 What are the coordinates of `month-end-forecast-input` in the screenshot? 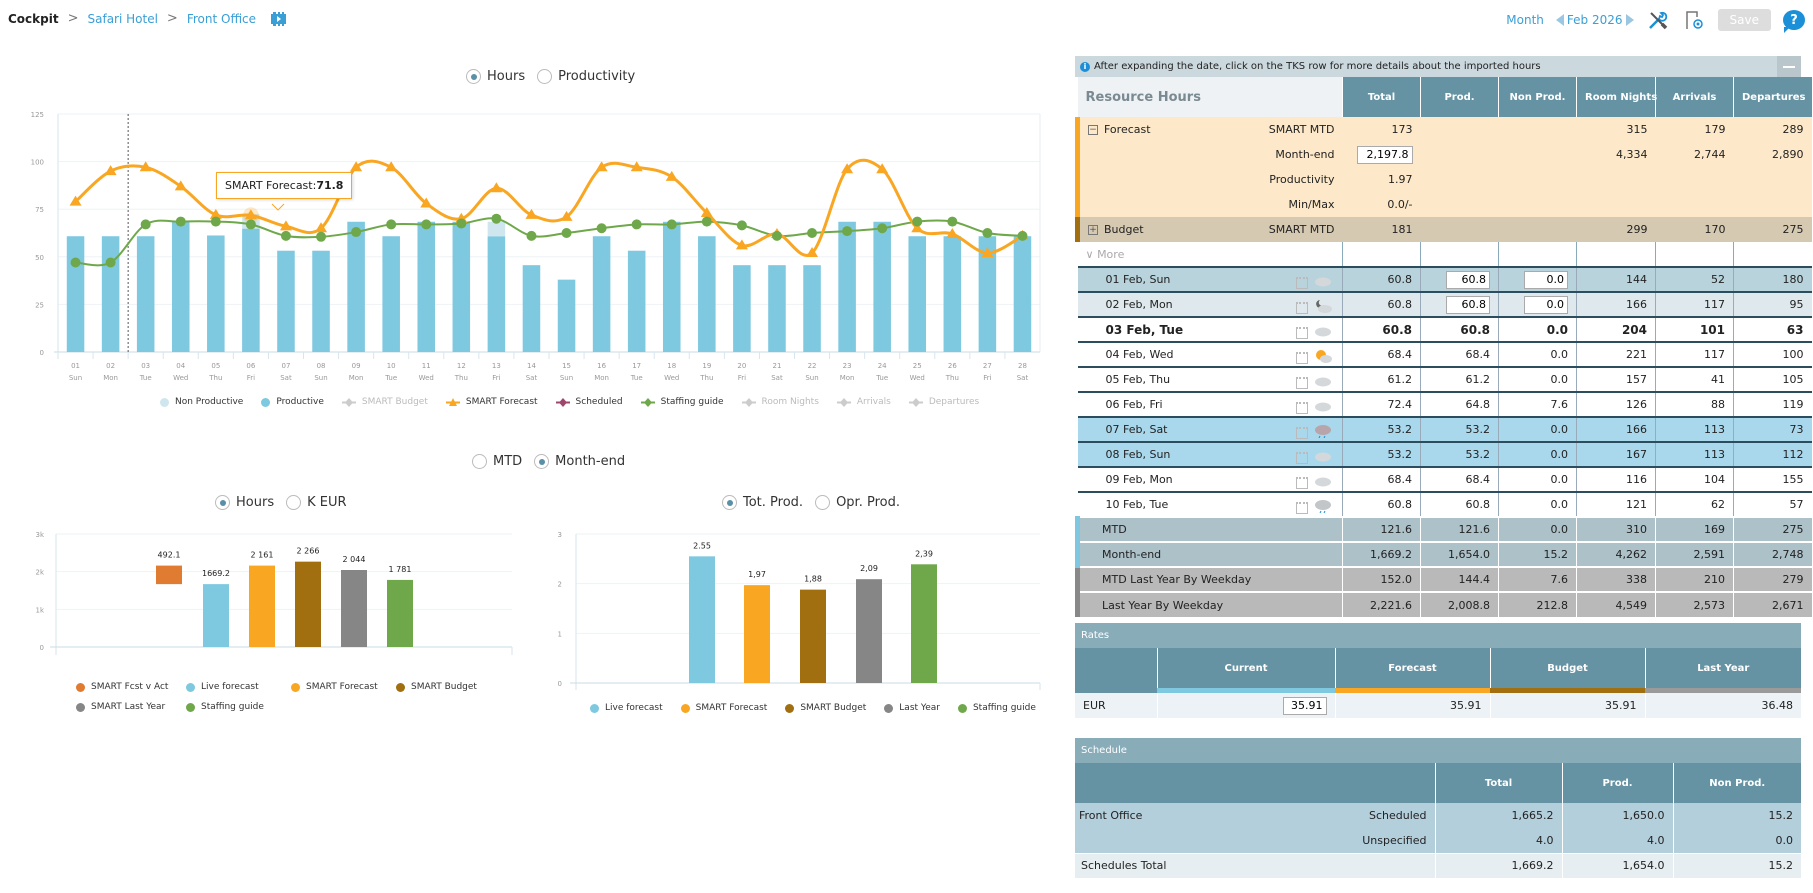 It's located at (1384, 154).